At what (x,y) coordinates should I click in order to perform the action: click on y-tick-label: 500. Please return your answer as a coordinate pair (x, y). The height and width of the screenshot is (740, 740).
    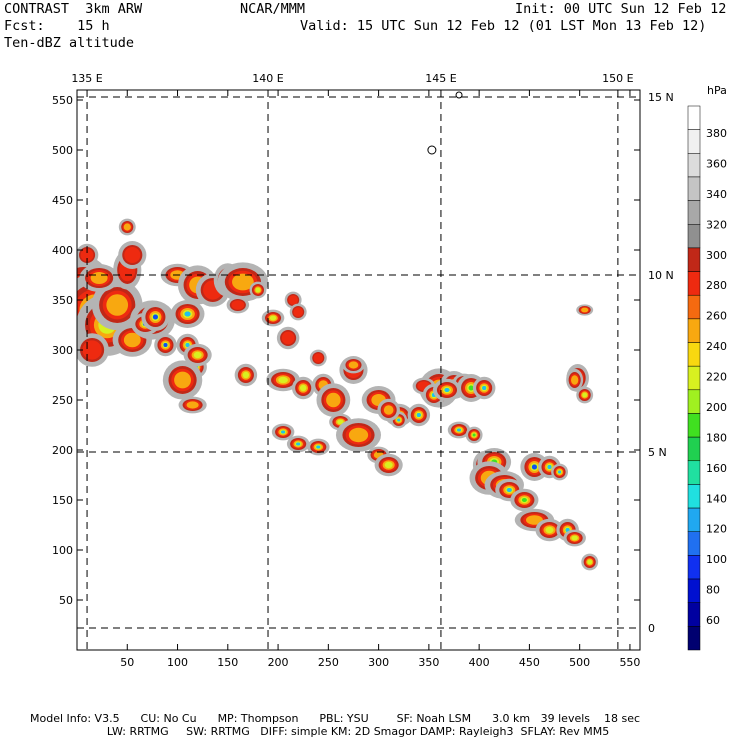
    Looking at the image, I should click on (62, 150).